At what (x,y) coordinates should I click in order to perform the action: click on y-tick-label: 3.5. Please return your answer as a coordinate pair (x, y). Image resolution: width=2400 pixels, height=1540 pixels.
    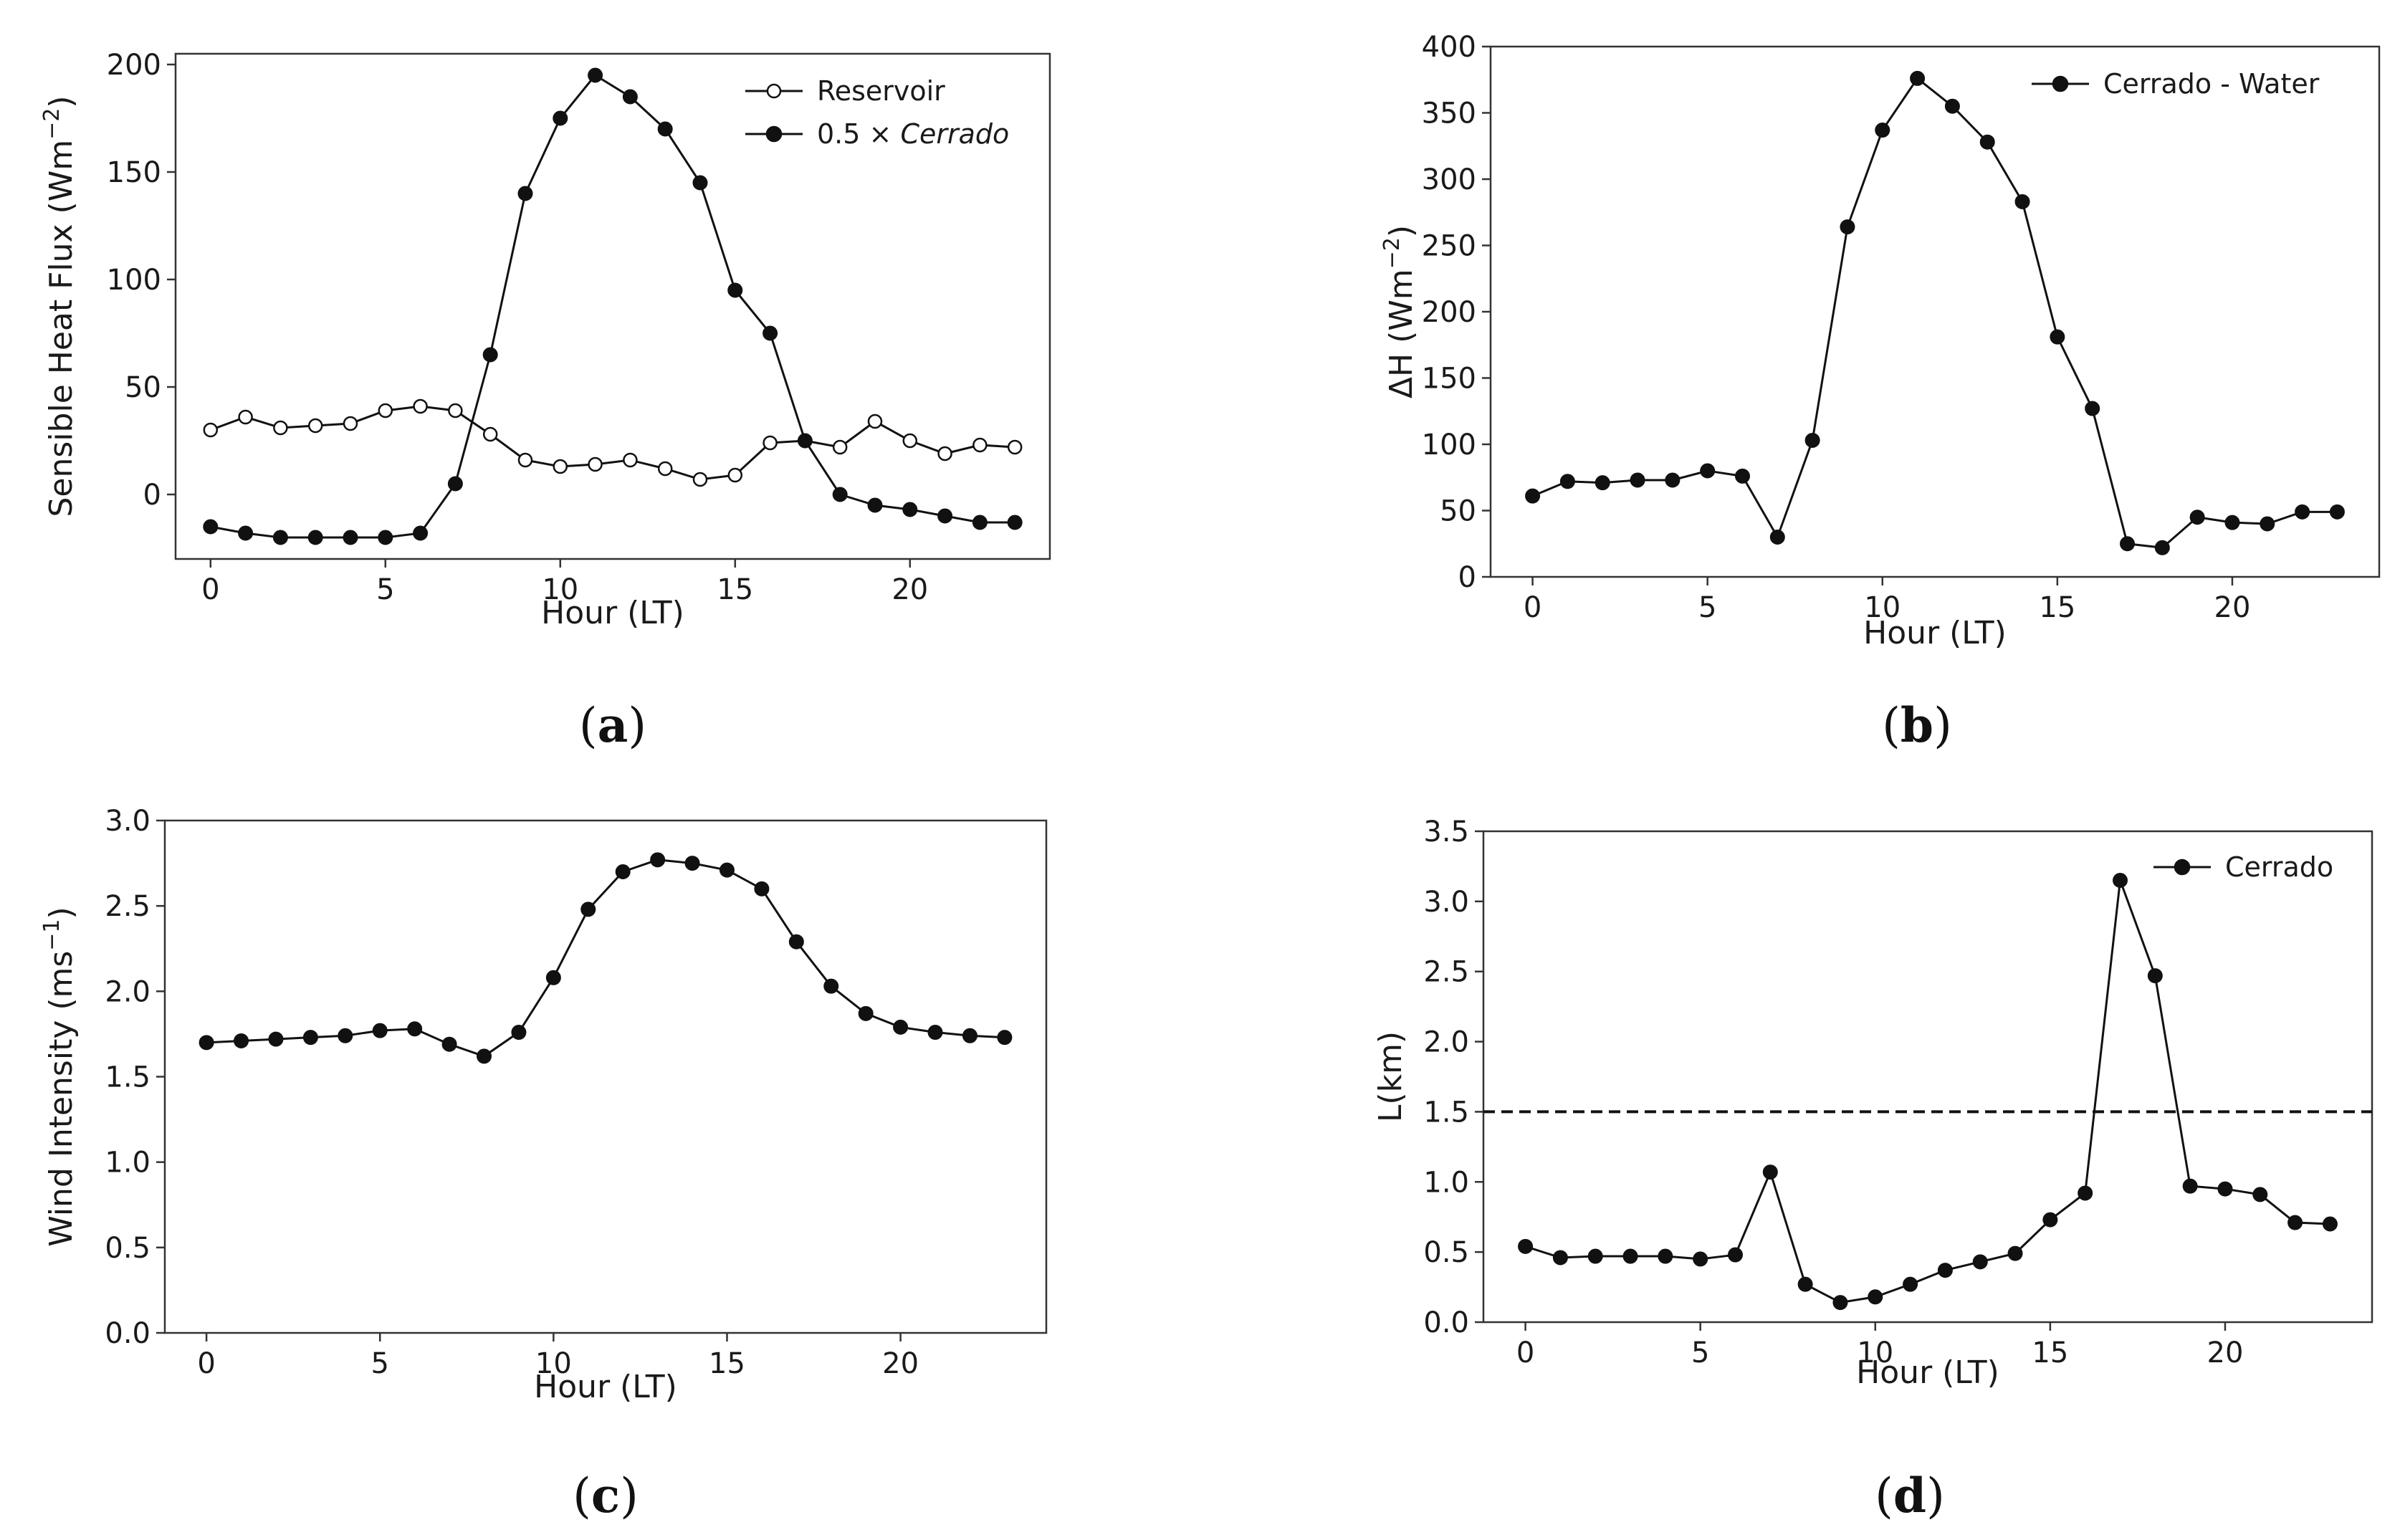
    Looking at the image, I should click on (1446, 832).